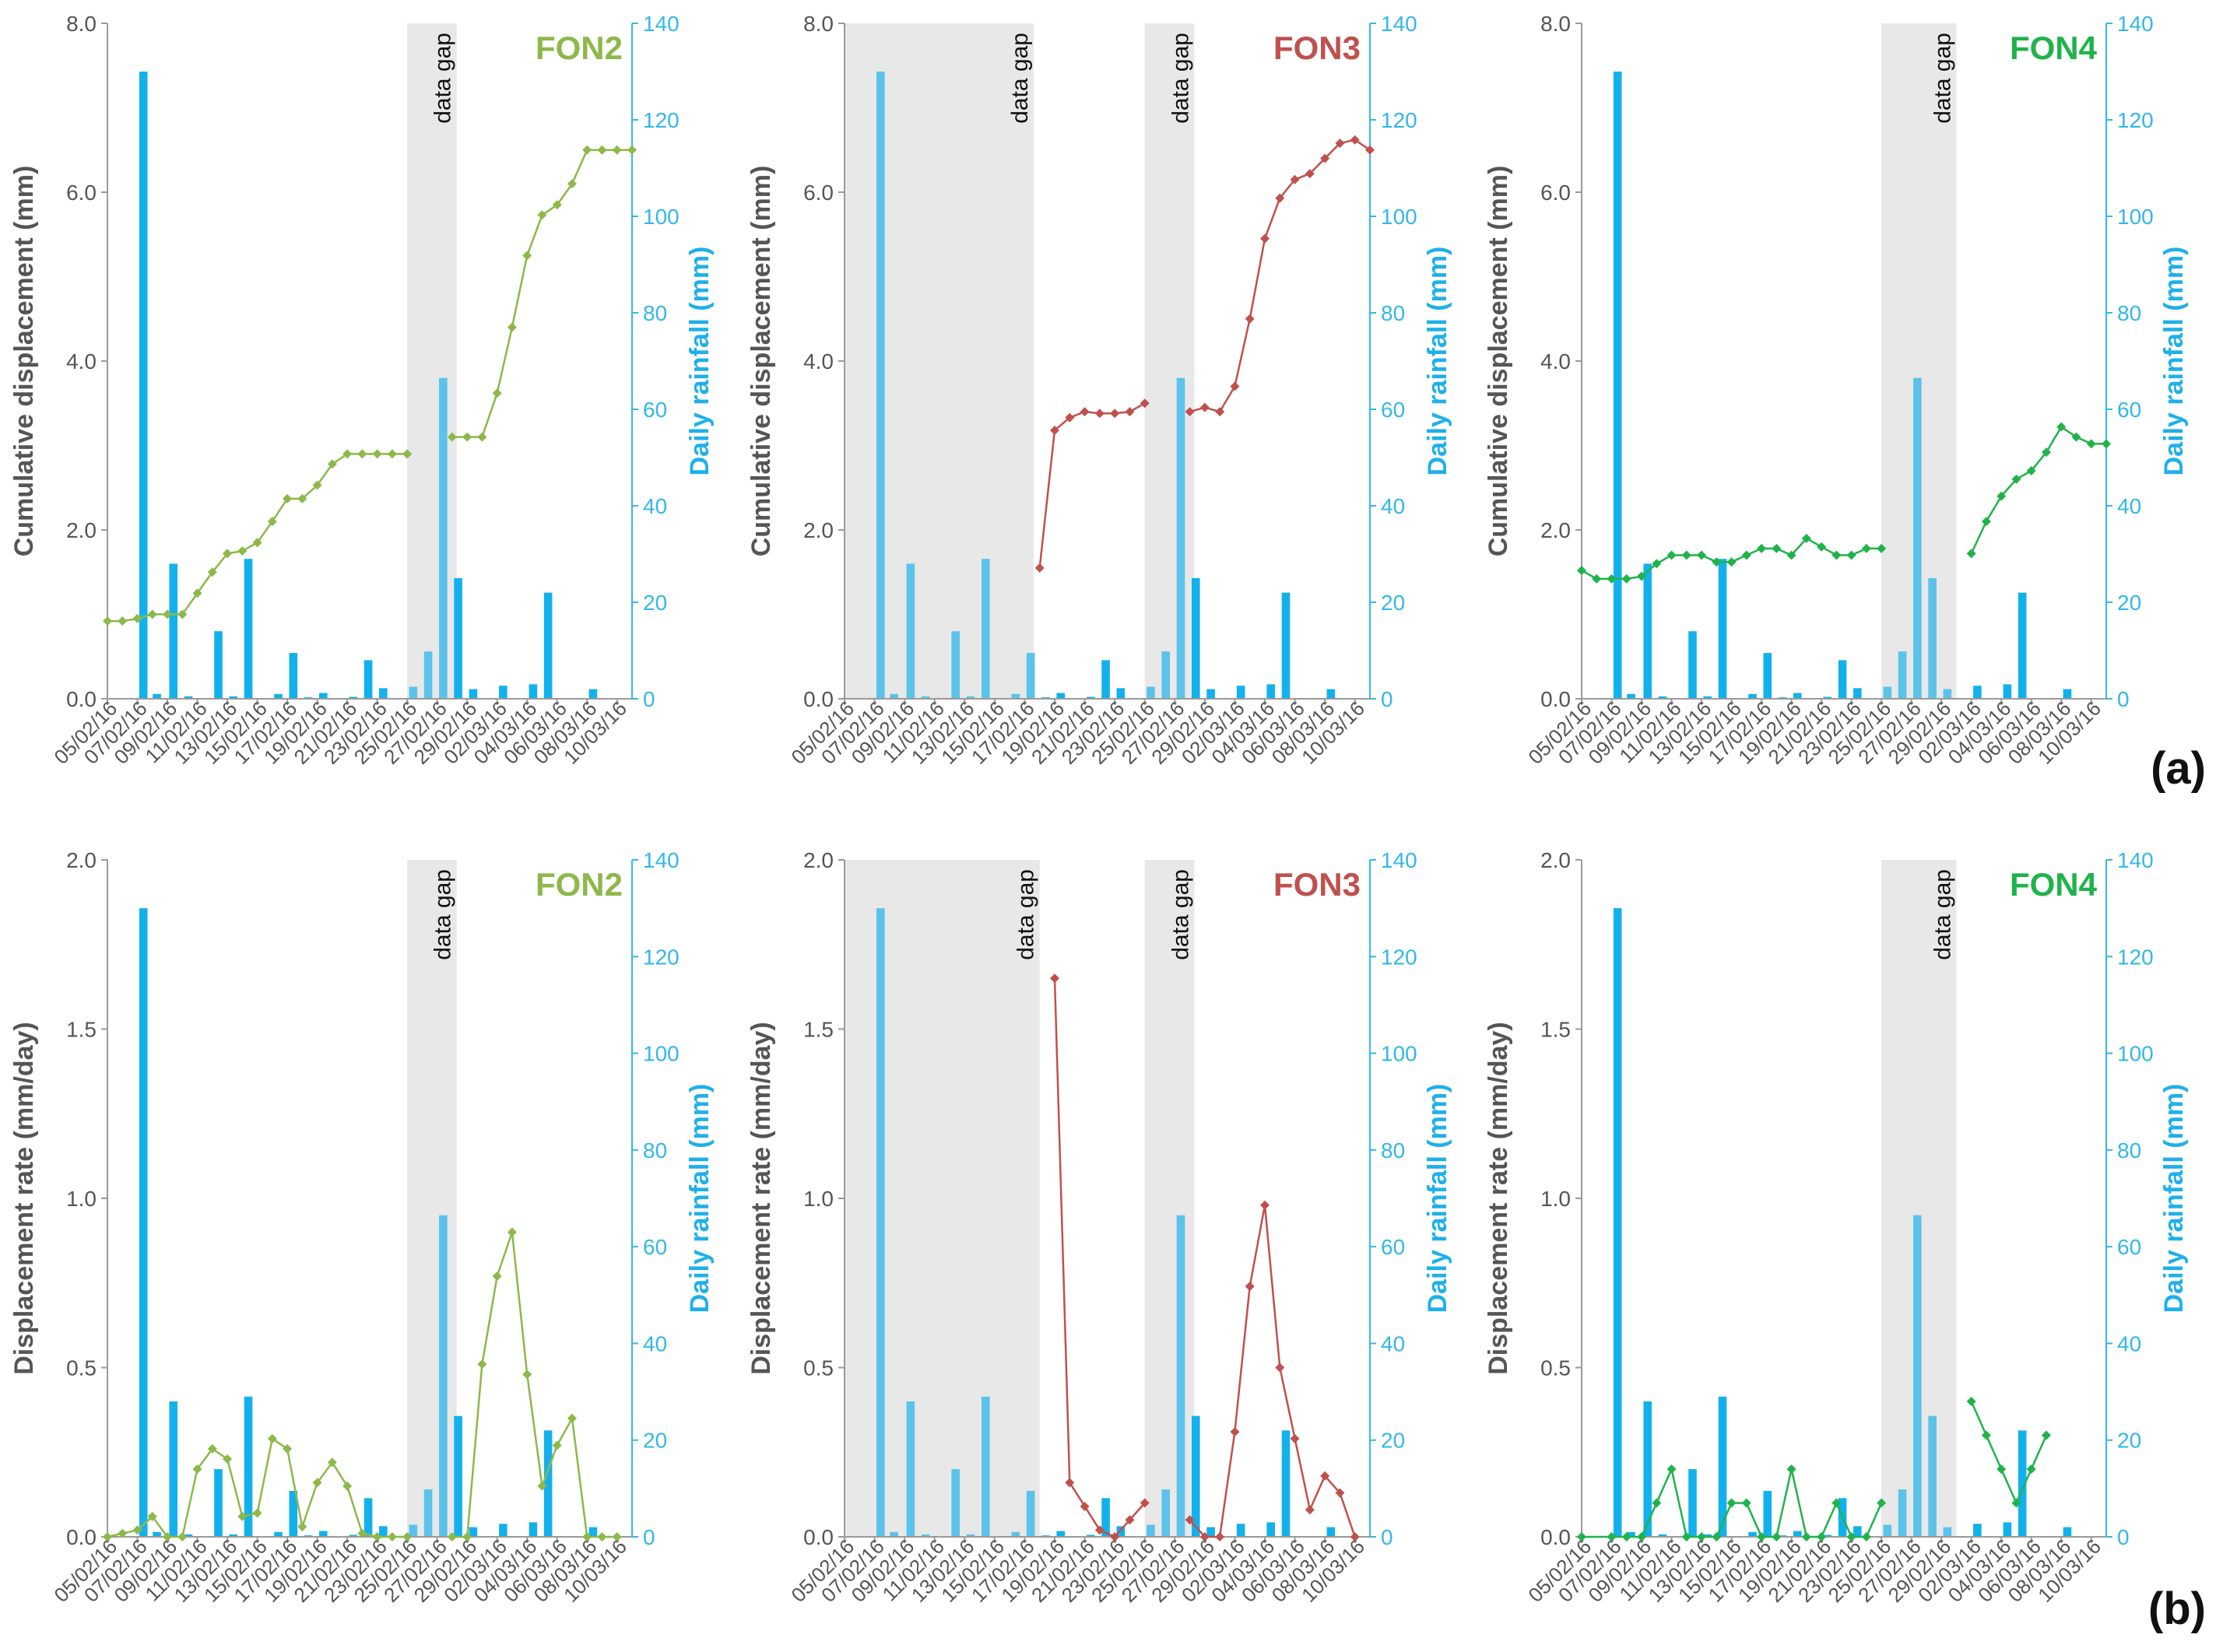  What do you see at coordinates (2174, 362) in the screenshot?
I see `y2-axis-title: Daily rainfall (mm)` at bounding box center [2174, 362].